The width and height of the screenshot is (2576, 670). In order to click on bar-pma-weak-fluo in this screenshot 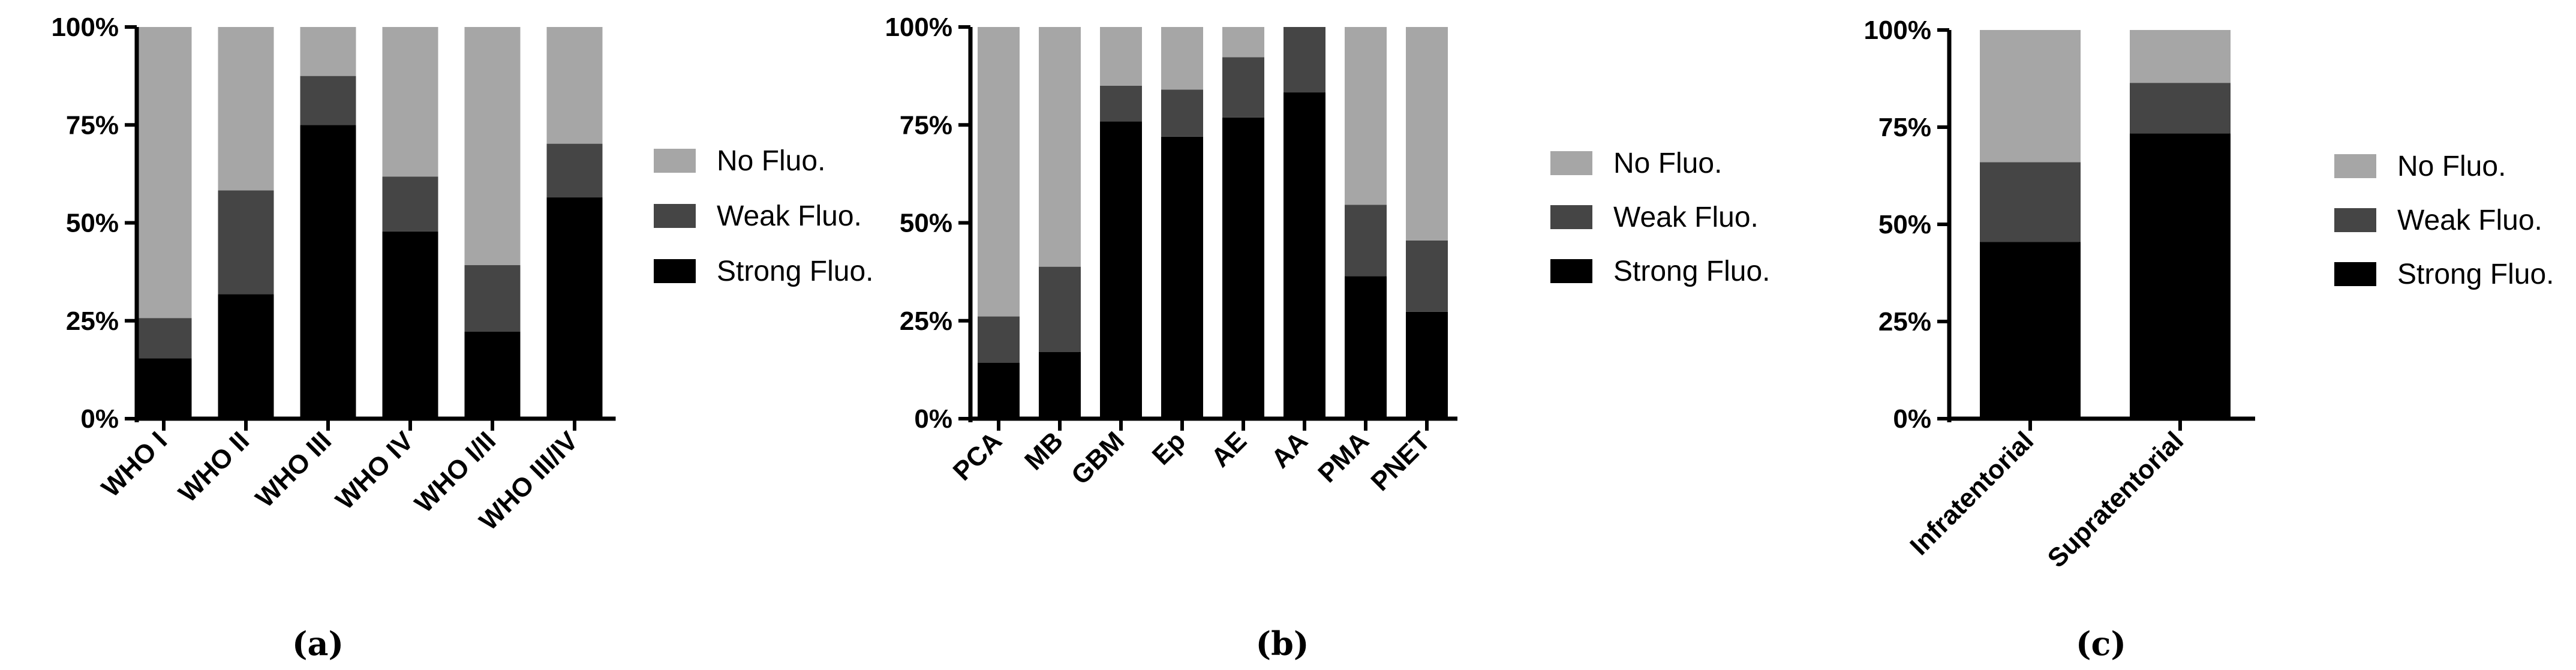, I will do `click(1366, 241)`.